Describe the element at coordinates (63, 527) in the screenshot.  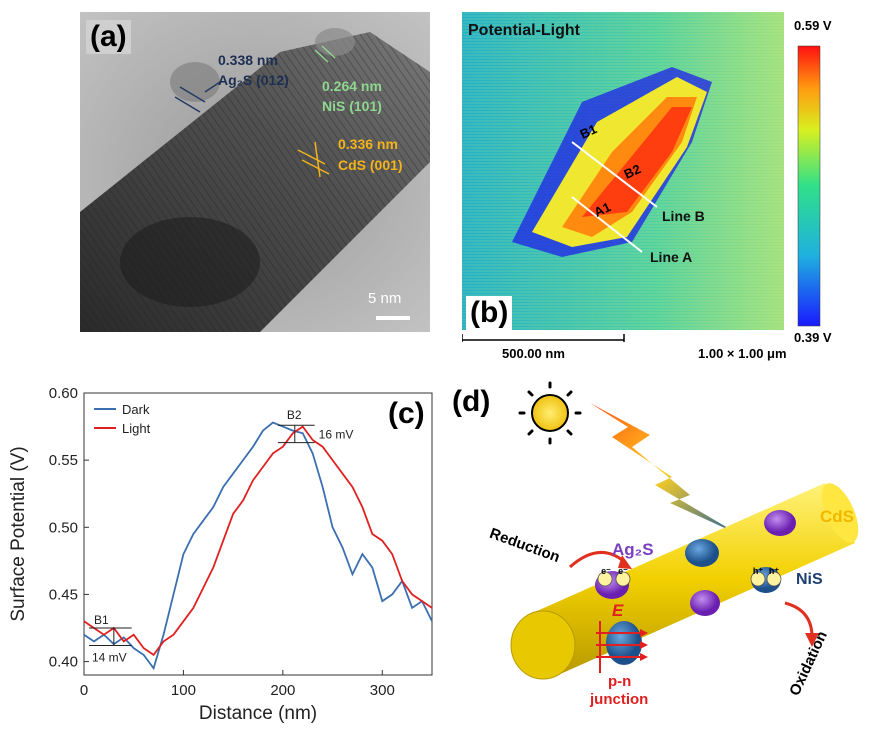
I see `y-tick-label: 0.50` at that location.